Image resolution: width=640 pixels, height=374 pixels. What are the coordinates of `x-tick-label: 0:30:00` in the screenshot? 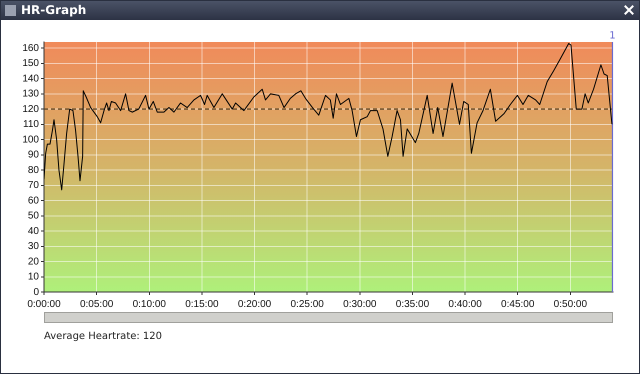 It's located at (360, 304).